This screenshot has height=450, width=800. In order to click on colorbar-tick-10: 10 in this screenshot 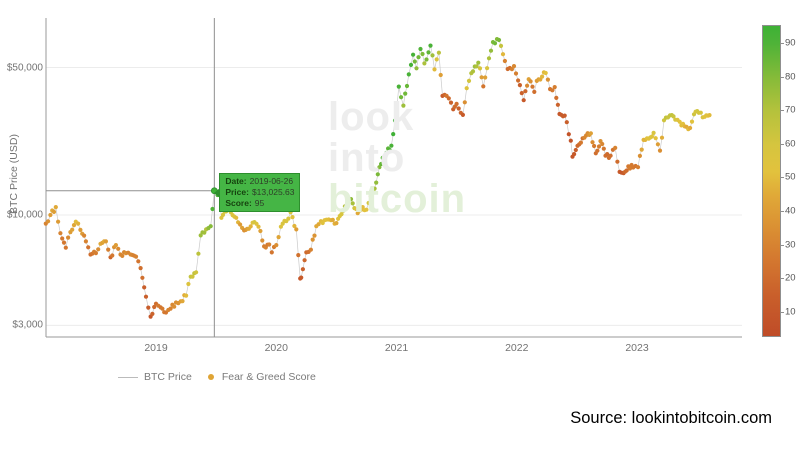, I will do `click(790, 312)`.